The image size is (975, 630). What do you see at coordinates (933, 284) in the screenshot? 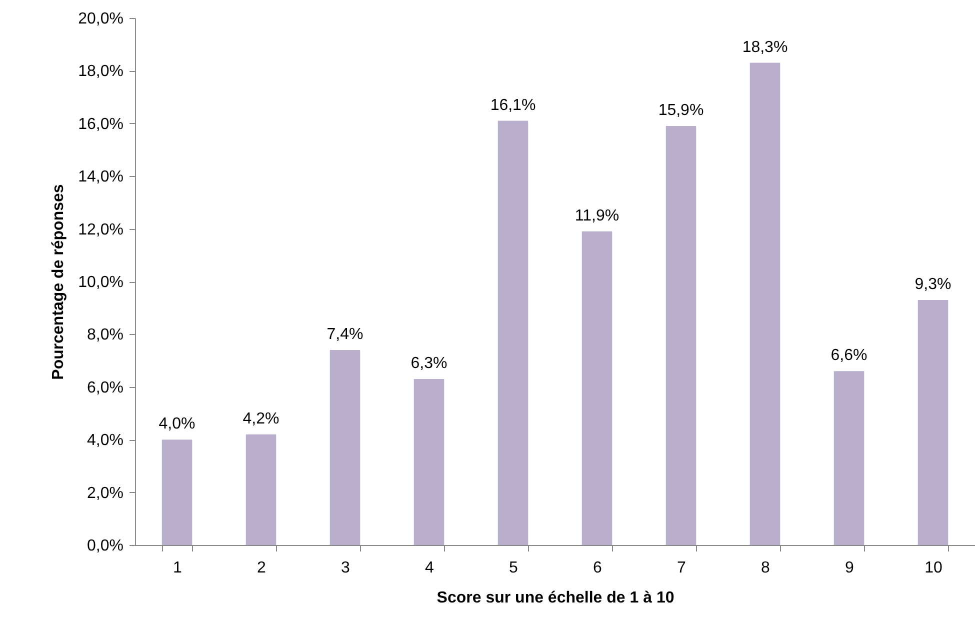
I see `data-label: 9,3%` at bounding box center [933, 284].